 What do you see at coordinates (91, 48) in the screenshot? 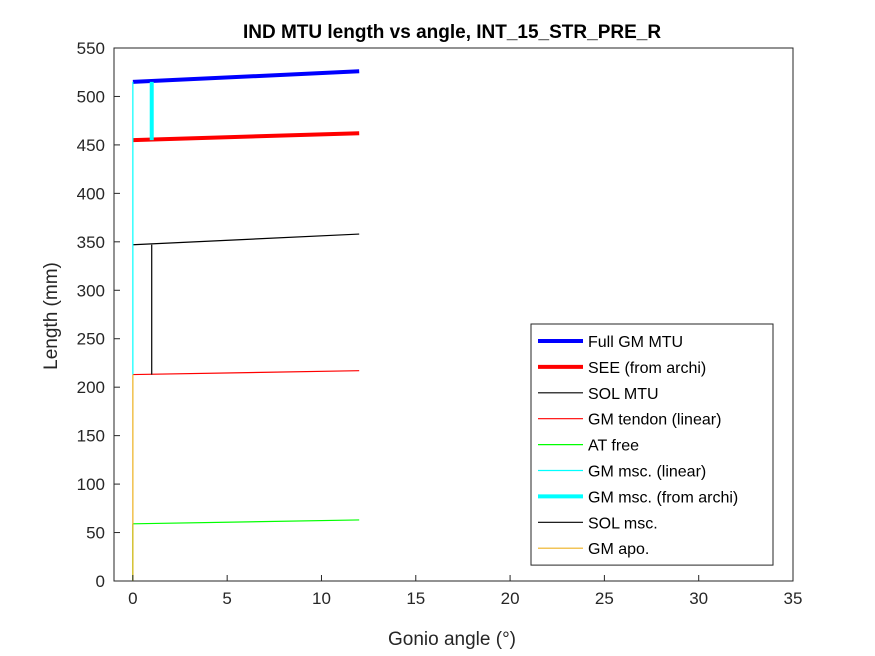
I see `y-tick-label: 550` at bounding box center [91, 48].